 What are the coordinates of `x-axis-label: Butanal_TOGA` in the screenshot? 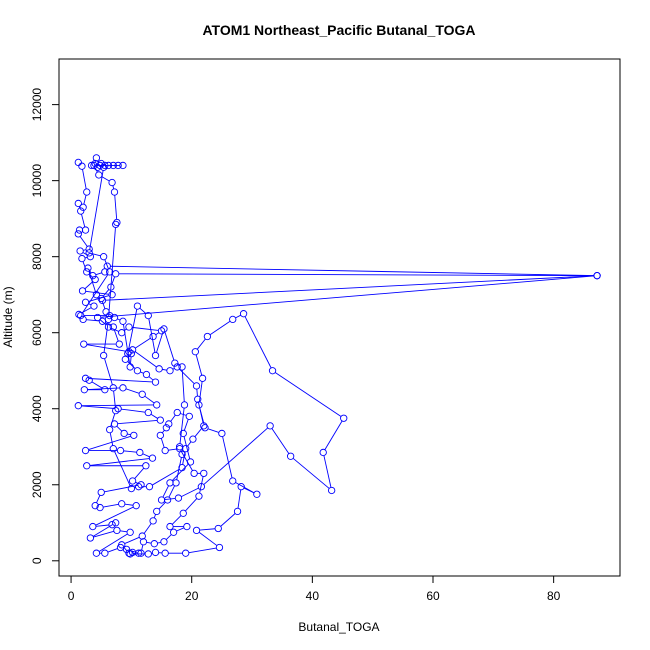 It's located at (338, 627).